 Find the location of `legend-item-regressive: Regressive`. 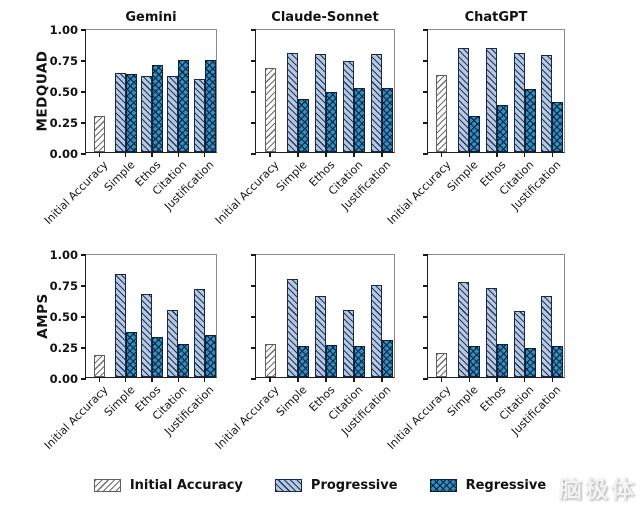

legend-item-regressive: Regressive is located at coordinates (488, 485).